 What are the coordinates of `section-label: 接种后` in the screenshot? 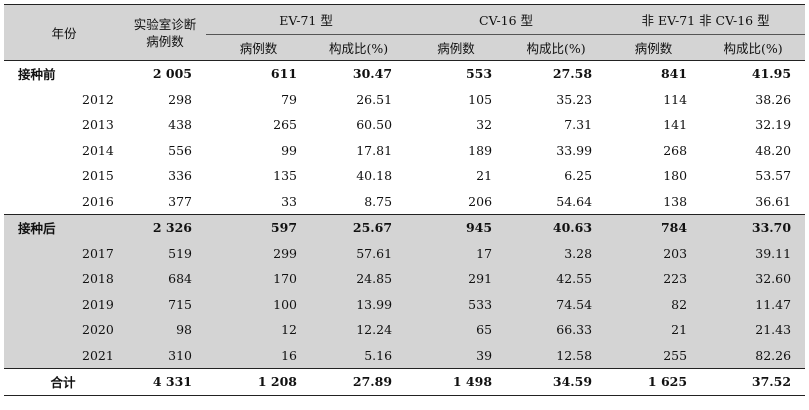 It's located at (37, 229).